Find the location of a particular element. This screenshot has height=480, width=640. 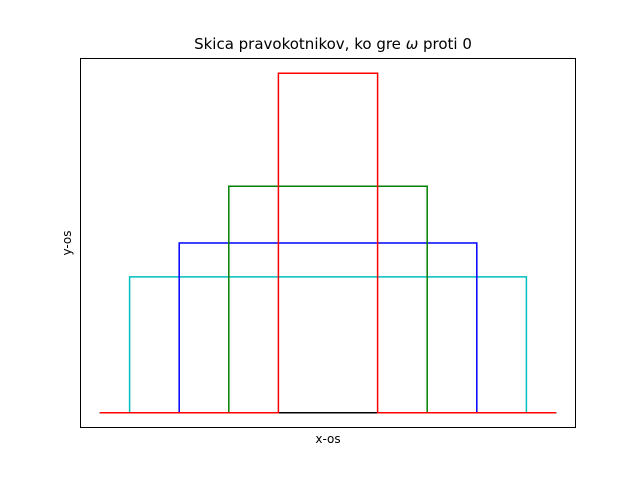

chart-title: Skica pravokotnikov, ko gre ω proti 0 is located at coordinates (333, 44).